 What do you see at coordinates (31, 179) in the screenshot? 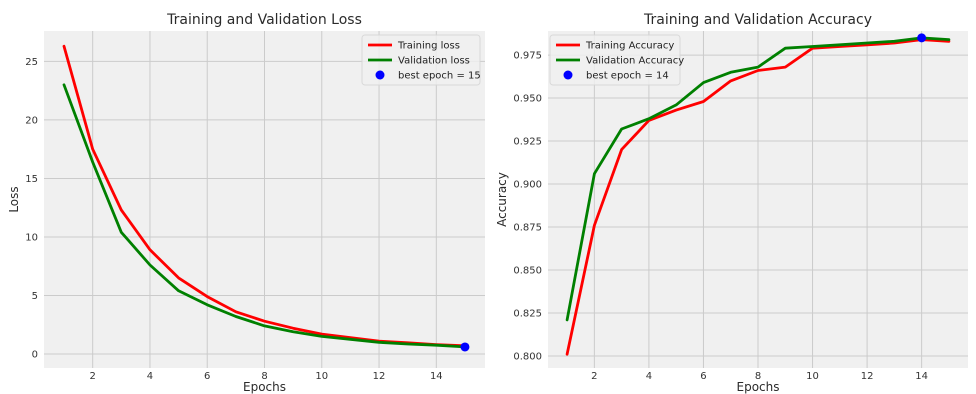
I see `y-tick-label: 15` at bounding box center [31, 179].